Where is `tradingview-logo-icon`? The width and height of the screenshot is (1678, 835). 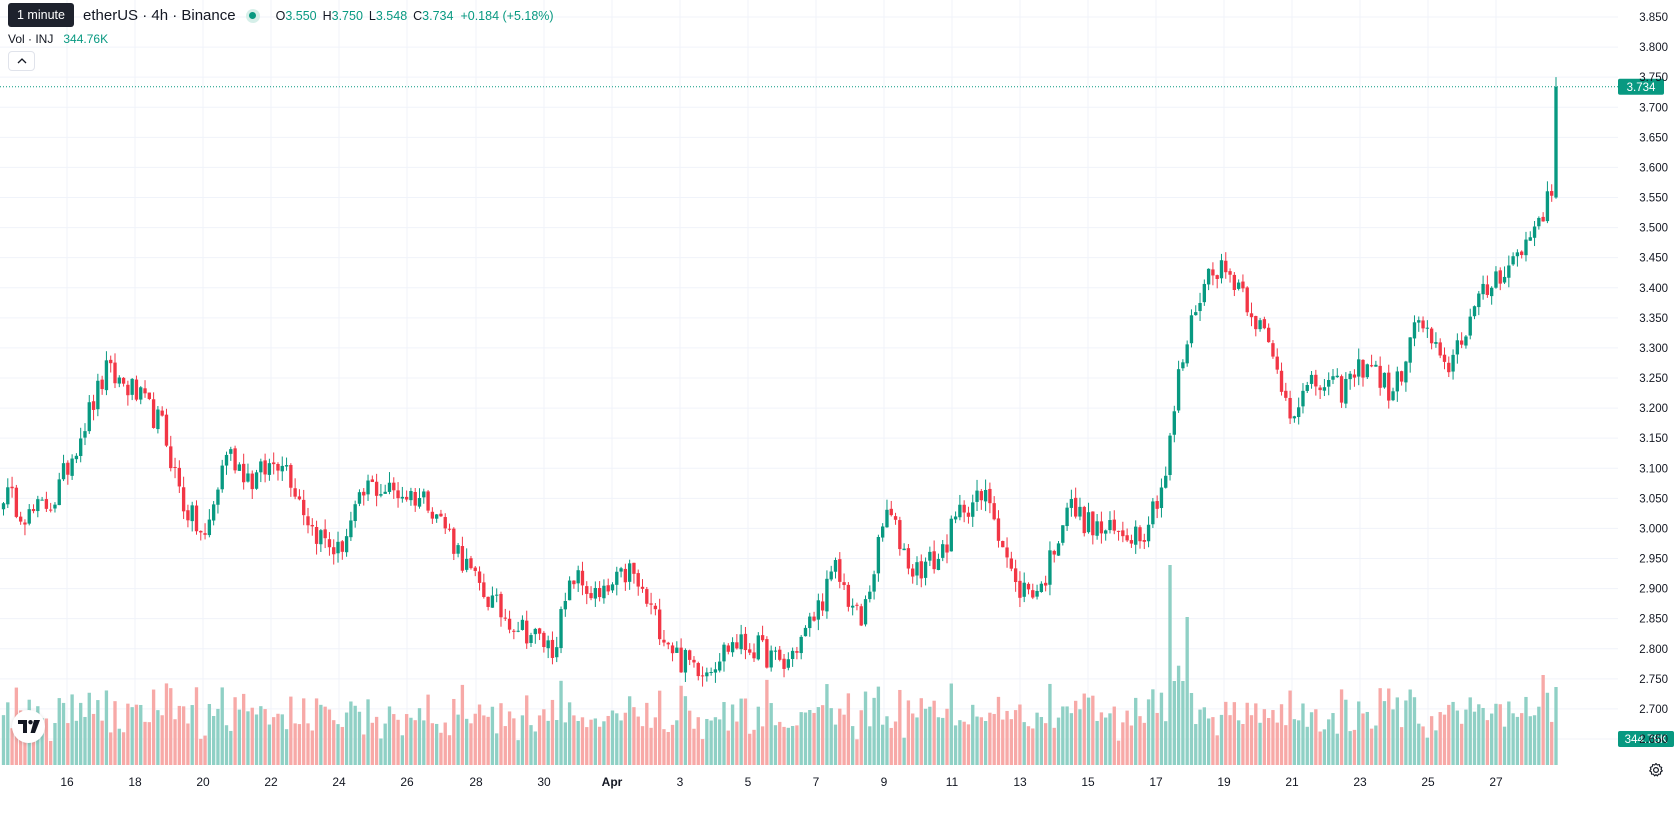 tradingview-logo-icon is located at coordinates (28, 726).